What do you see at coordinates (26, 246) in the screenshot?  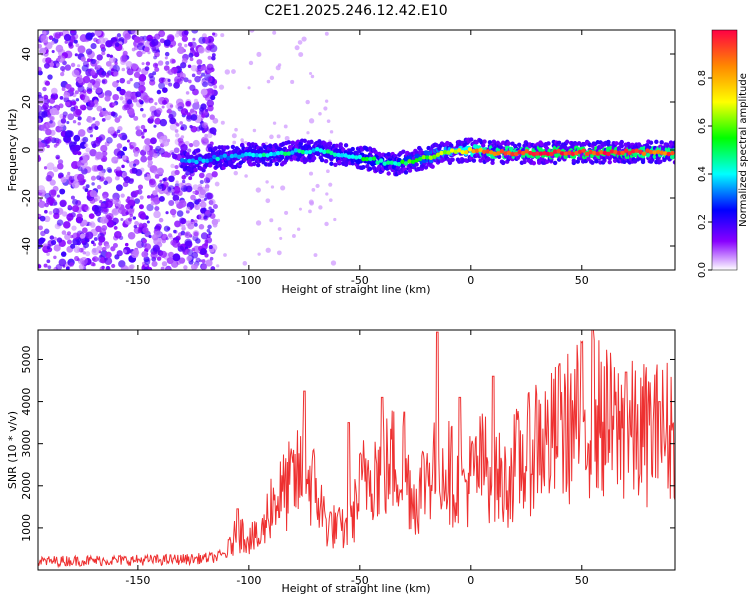 I see `top-y-tick-label: -40` at bounding box center [26, 246].